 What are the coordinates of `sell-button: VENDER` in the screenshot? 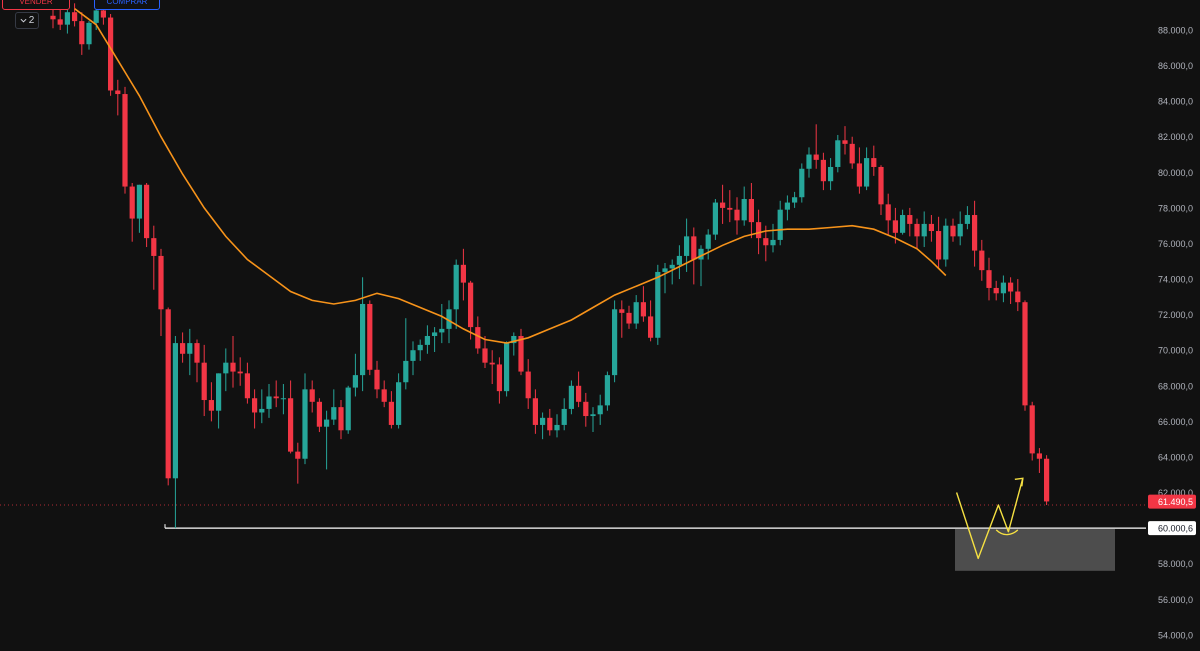 It's located at (36, 5).